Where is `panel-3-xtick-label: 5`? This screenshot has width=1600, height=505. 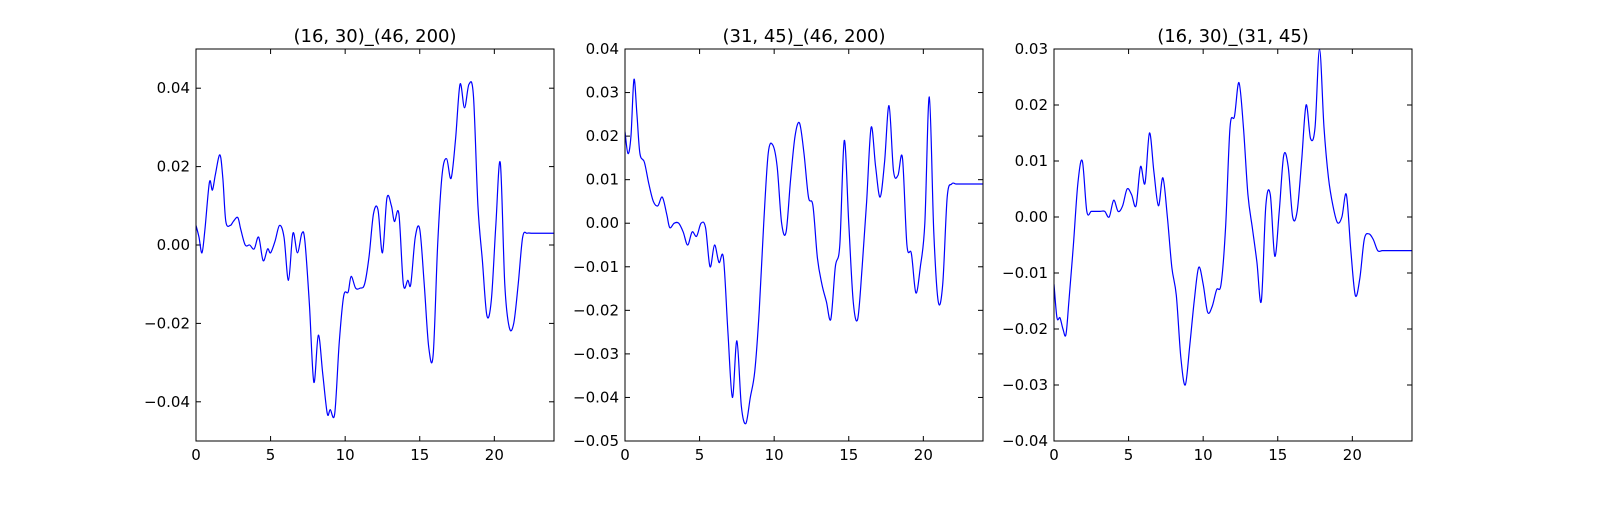
panel-3-xtick-label: 5 is located at coordinates (1129, 455).